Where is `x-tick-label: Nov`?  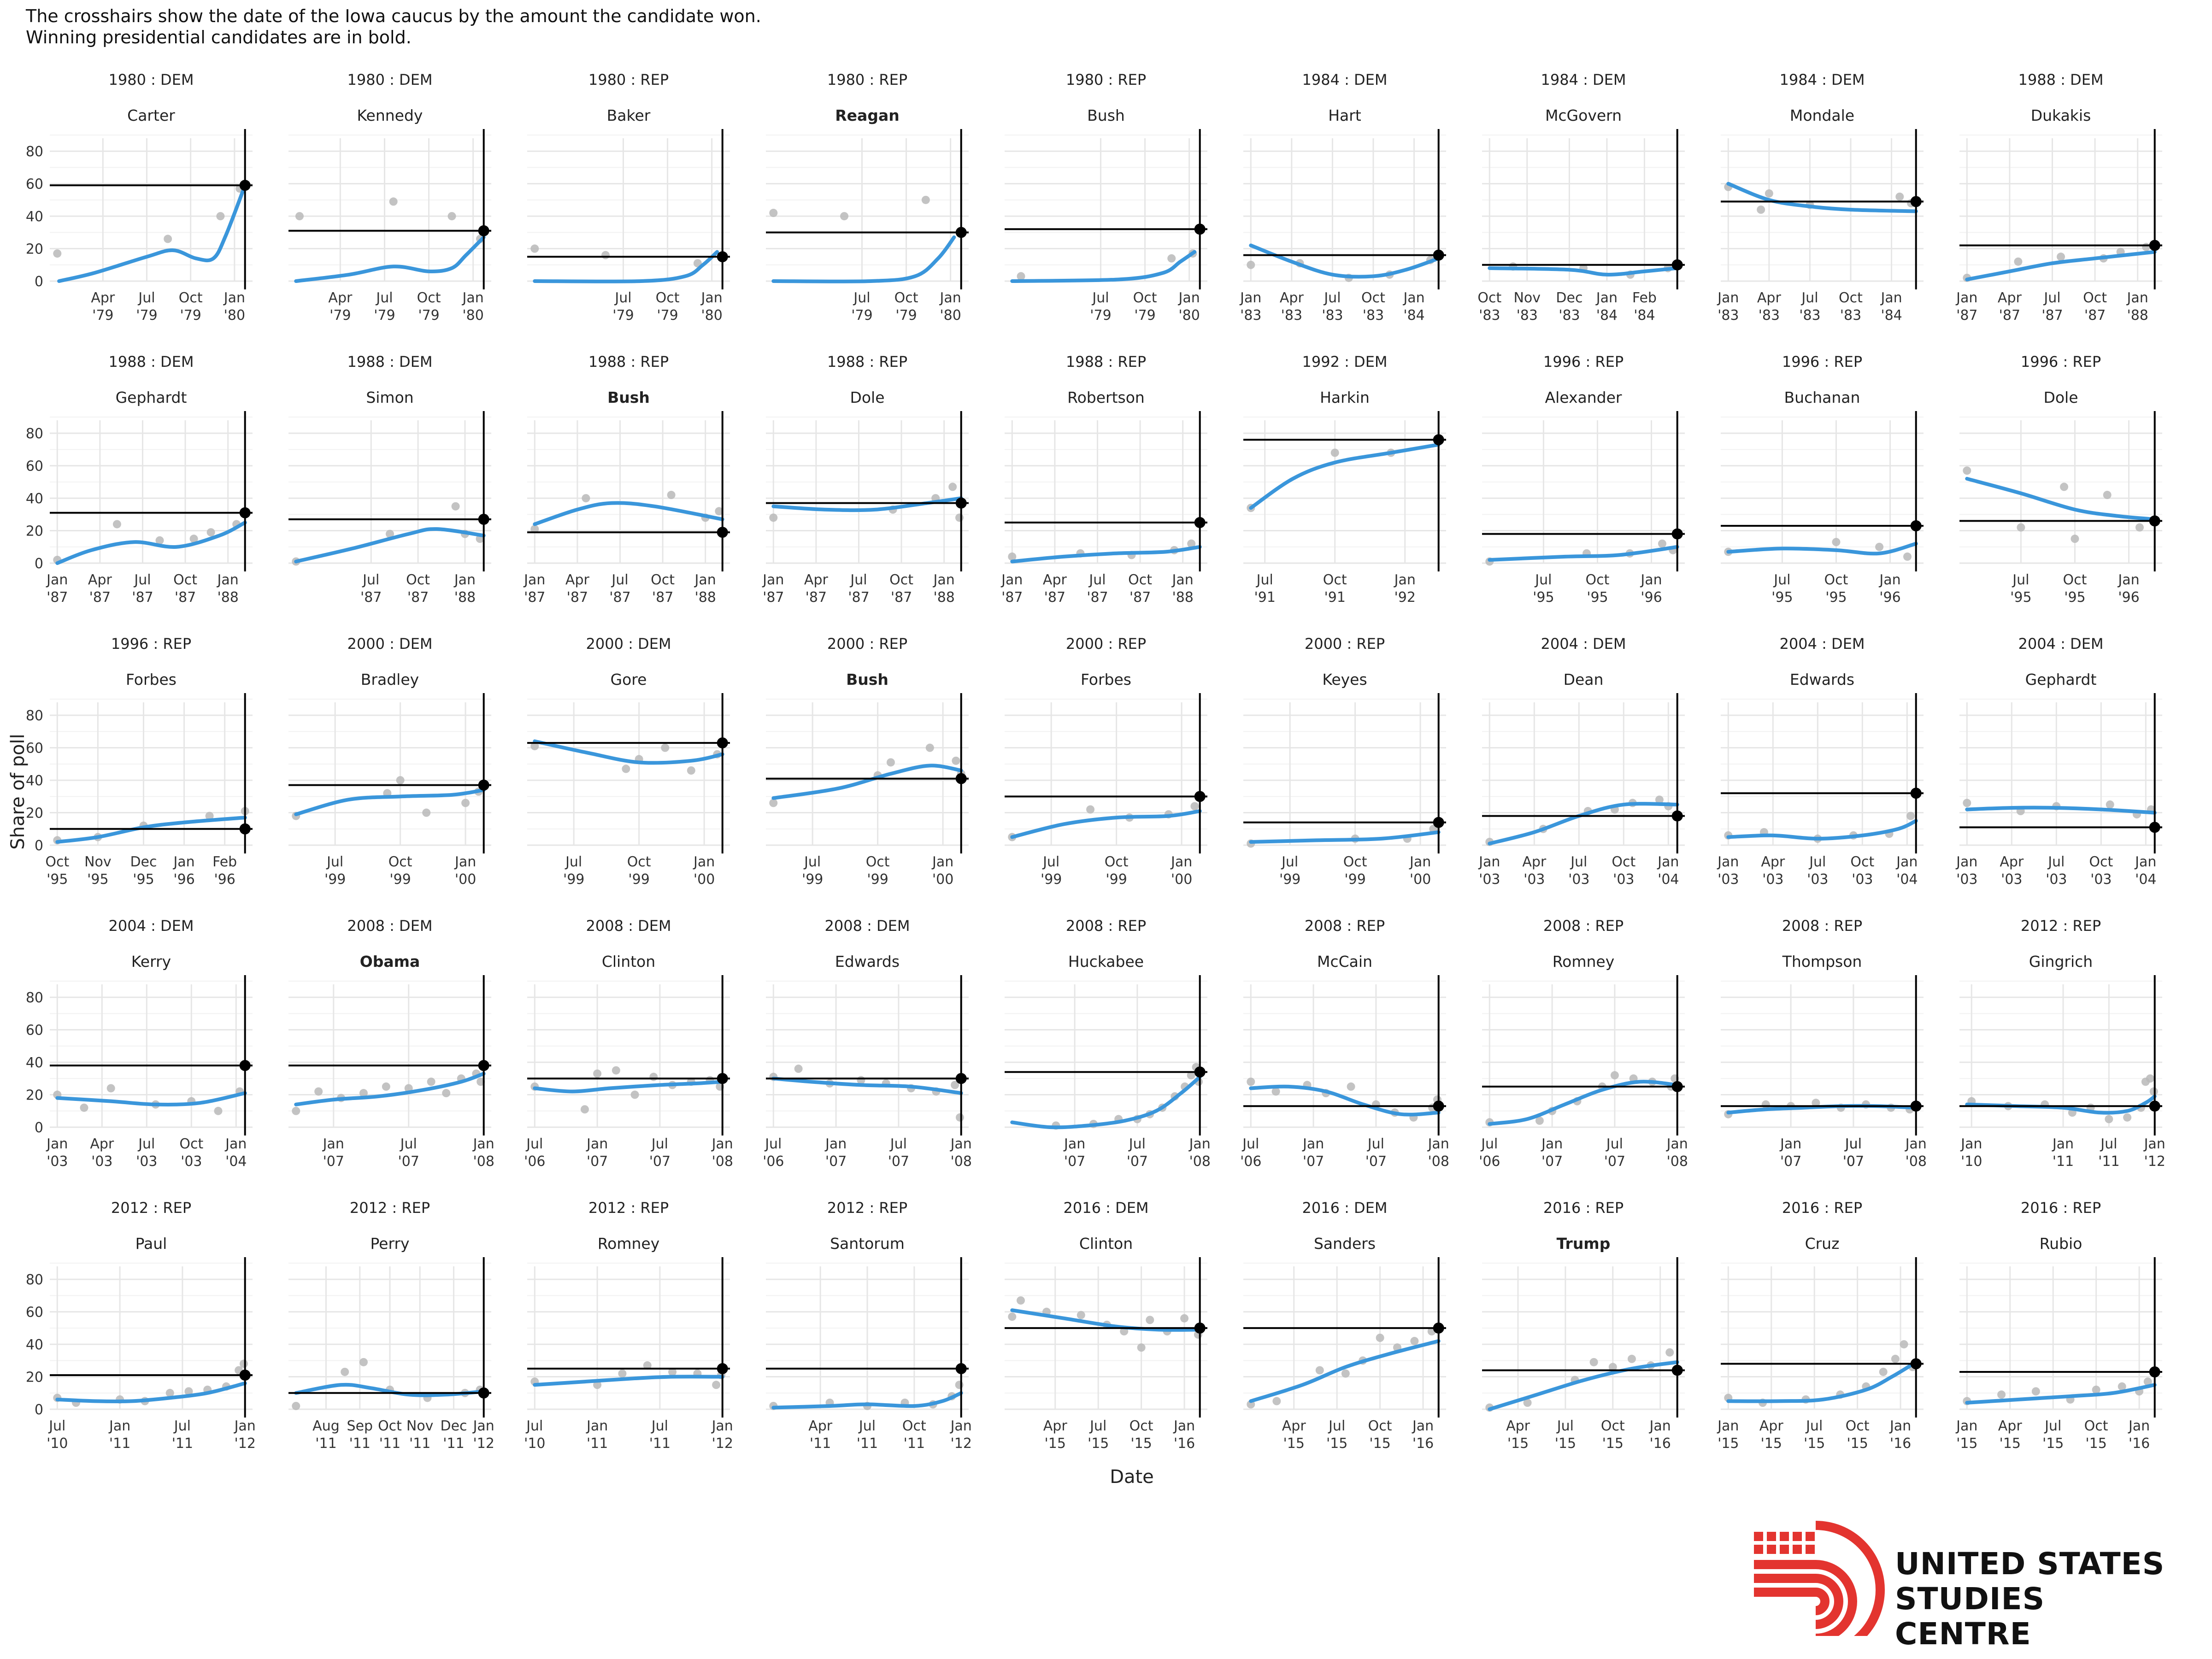
x-tick-label: Nov is located at coordinates (420, 1426).